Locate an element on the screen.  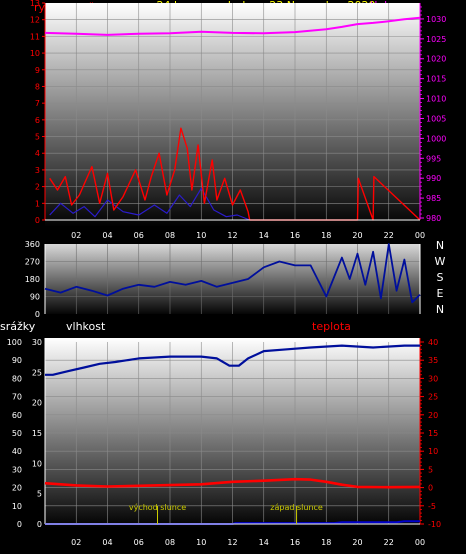
humidity-tick-label: 25 is located at coordinates (37, 372).